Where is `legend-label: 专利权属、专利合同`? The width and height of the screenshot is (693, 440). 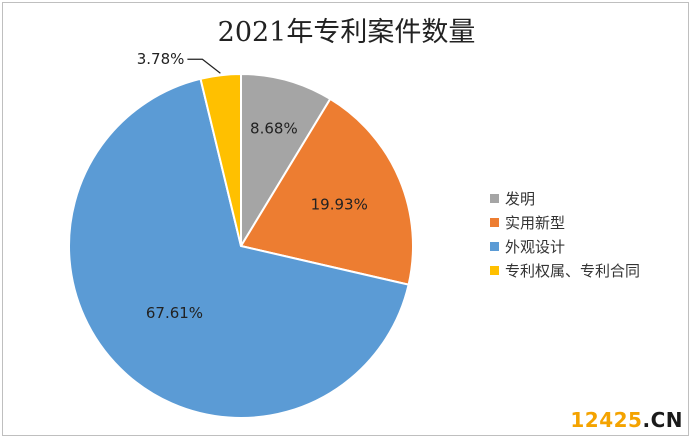 legend-label: 专利权属、专利合同 is located at coordinates (573, 270).